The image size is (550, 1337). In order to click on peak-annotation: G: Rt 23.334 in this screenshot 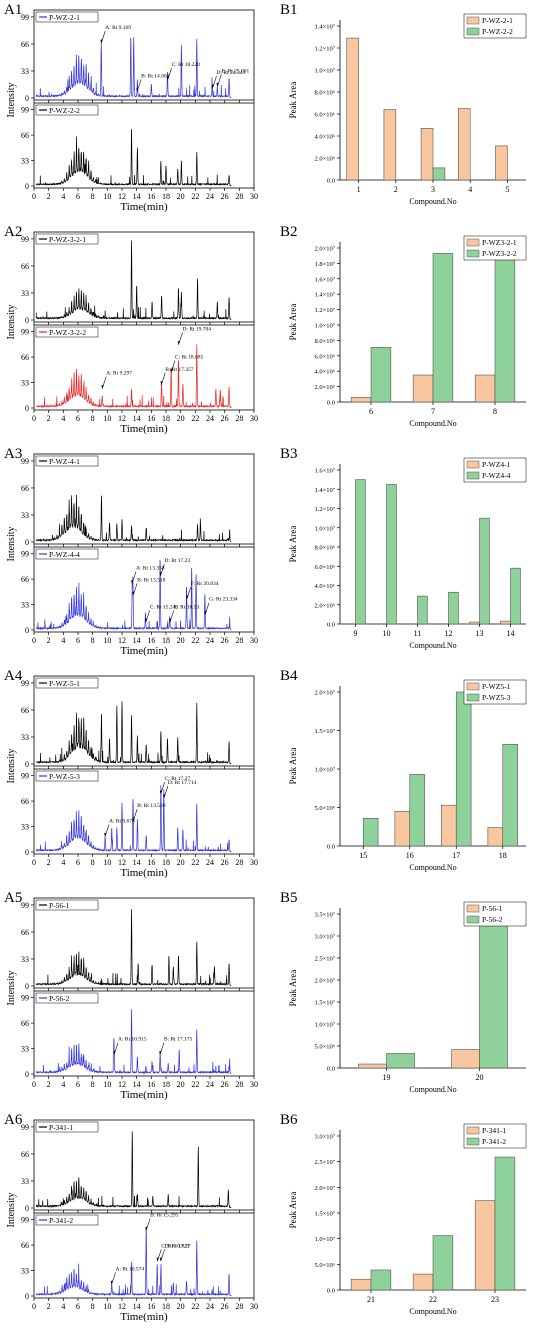, I will do `click(221, 606)`.